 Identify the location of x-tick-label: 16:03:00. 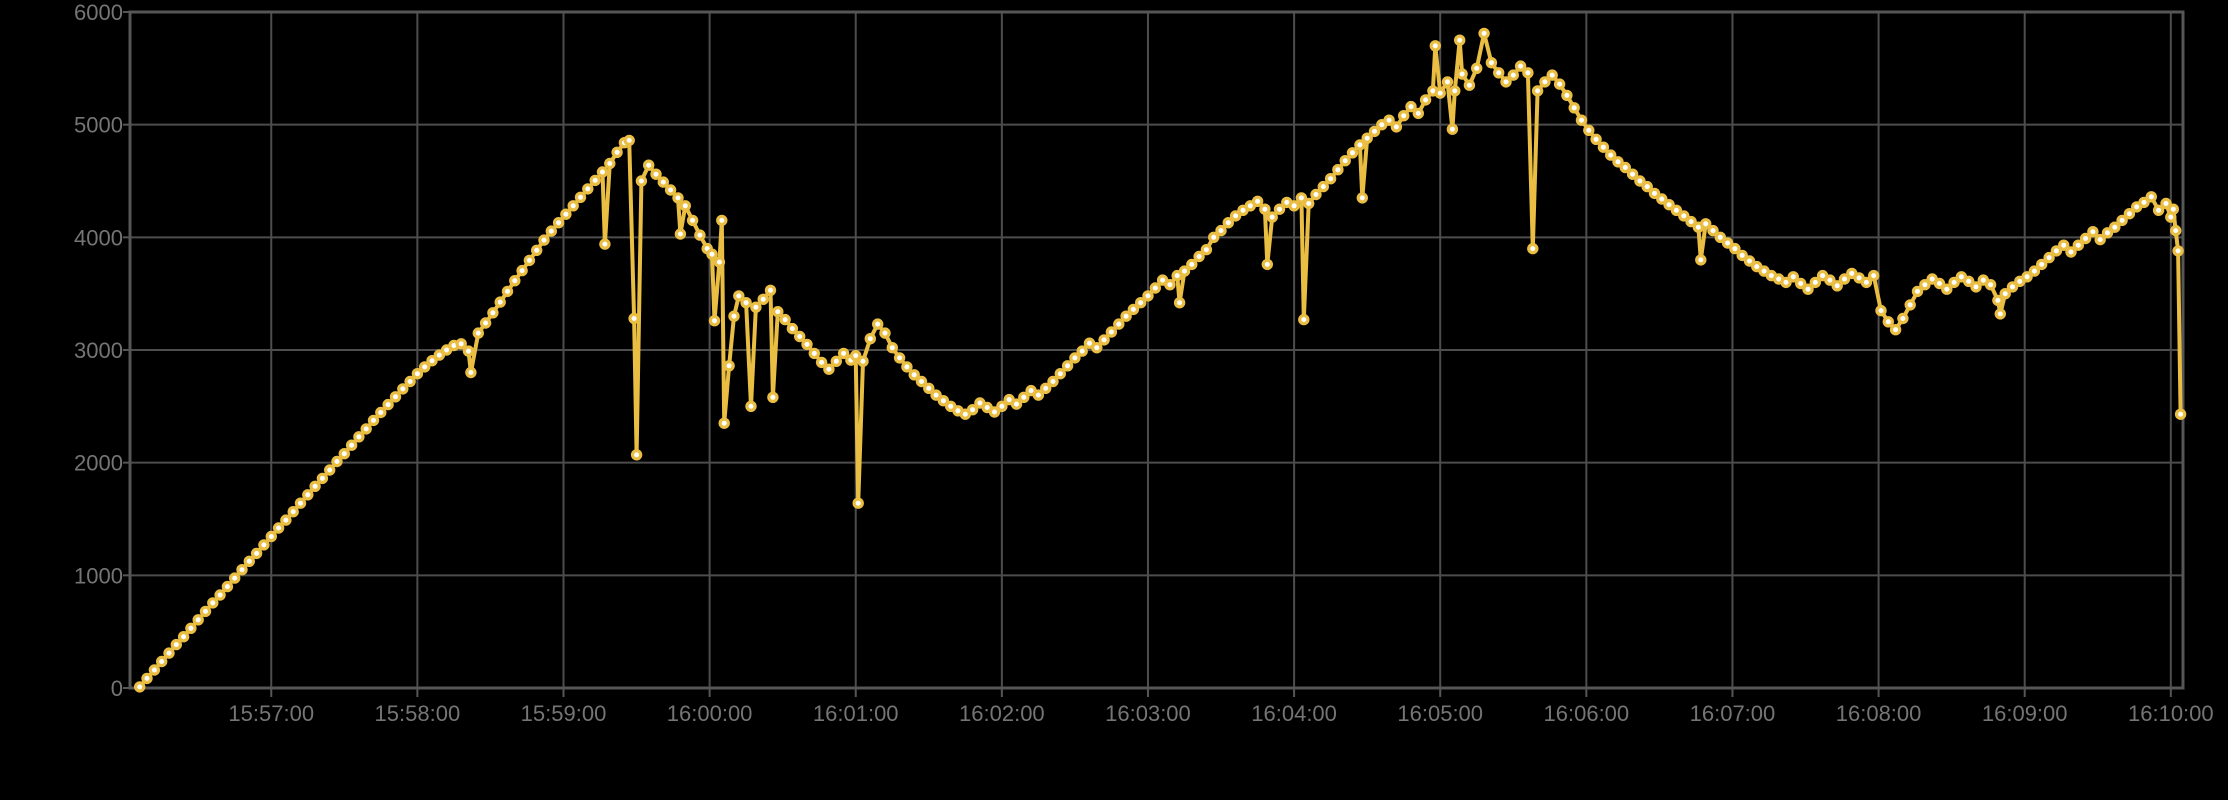
(1148, 713).